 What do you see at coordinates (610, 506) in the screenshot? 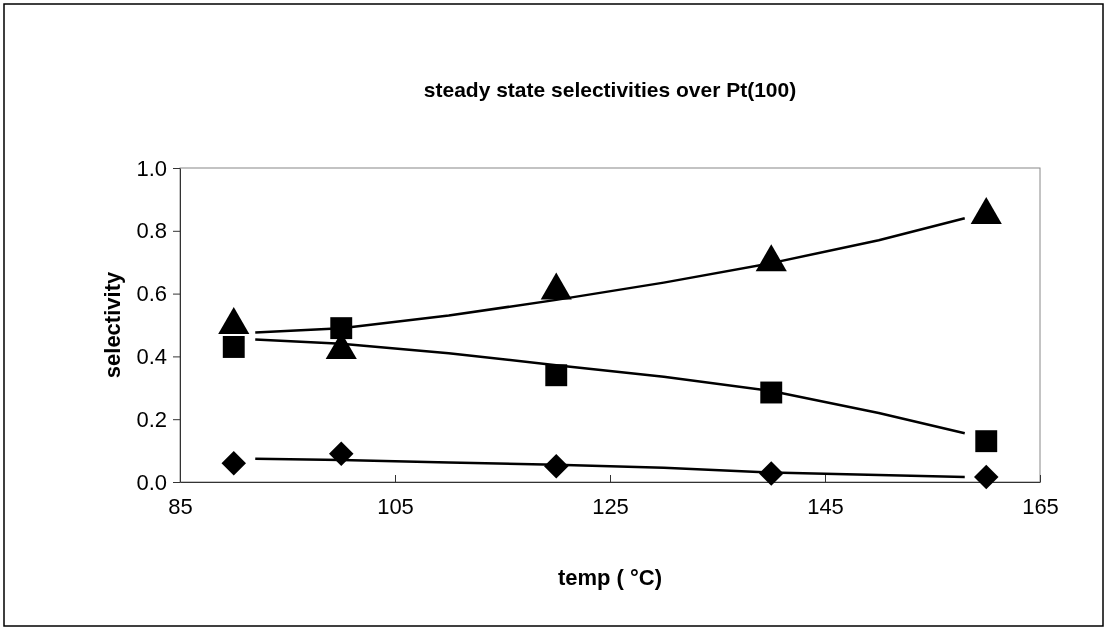
I see `x-tick-label: 125` at bounding box center [610, 506].